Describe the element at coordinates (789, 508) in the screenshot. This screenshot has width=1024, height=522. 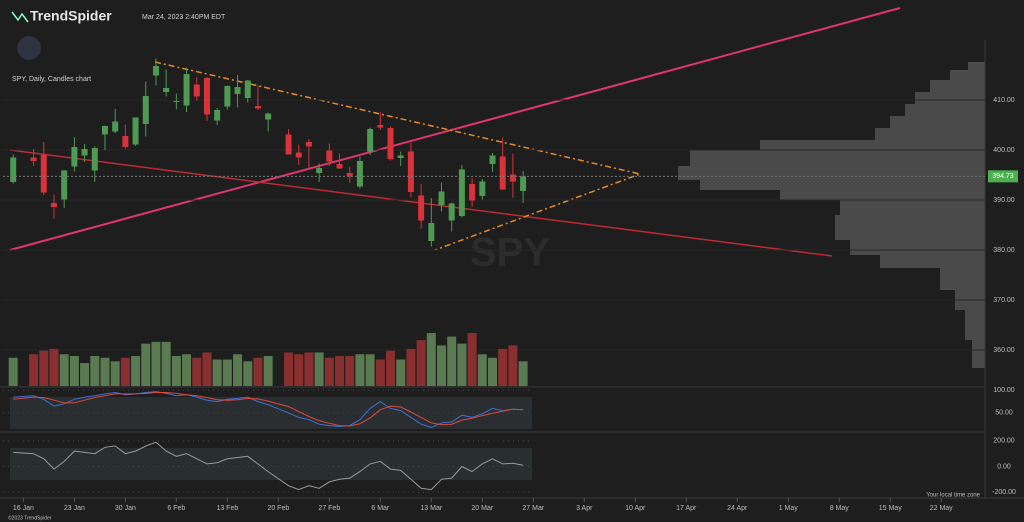
I see `x-tick-label: 1 May` at that location.